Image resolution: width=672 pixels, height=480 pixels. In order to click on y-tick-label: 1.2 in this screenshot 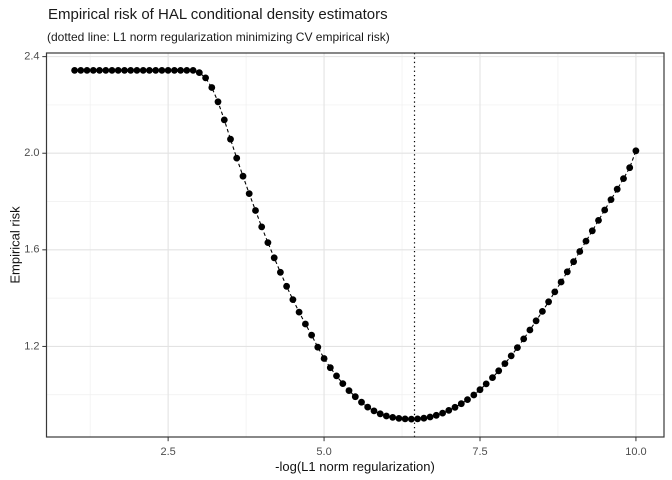, I will do `click(31, 346)`.